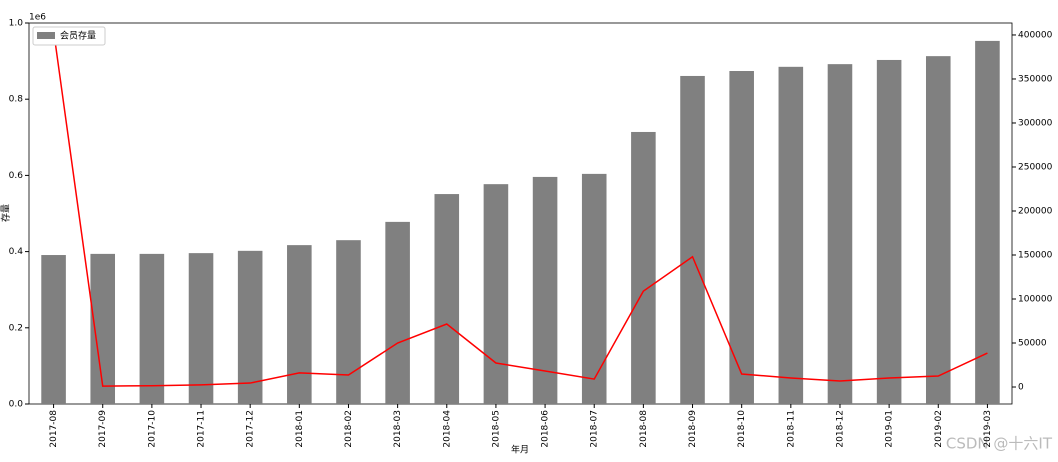 The image size is (1058, 462). I want to click on x-tick-label: 2019-02, so click(939, 429).